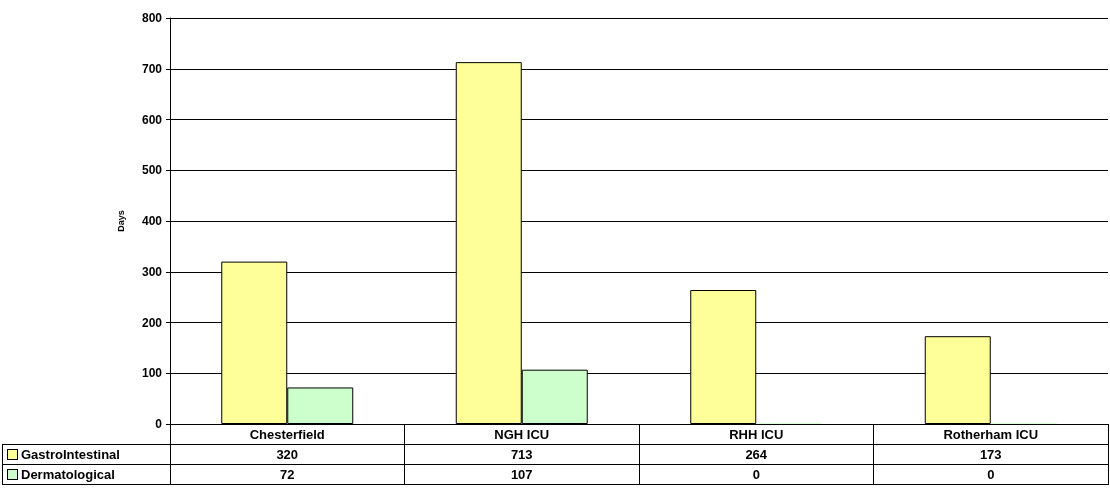  I want to click on y-tick-label: 700, so click(152, 68).